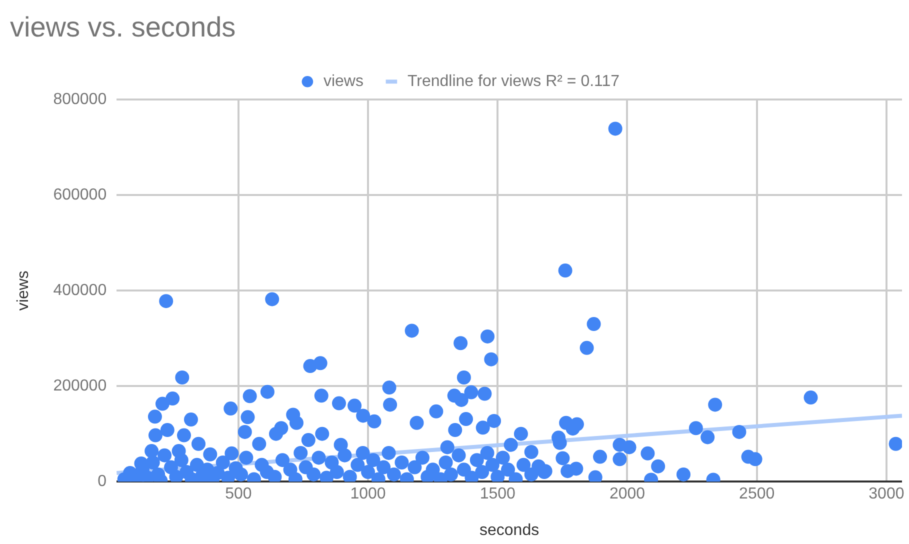 The width and height of the screenshot is (909, 544). Describe the element at coordinates (757, 494) in the screenshot. I see `x-tick-label: 2500` at that location.